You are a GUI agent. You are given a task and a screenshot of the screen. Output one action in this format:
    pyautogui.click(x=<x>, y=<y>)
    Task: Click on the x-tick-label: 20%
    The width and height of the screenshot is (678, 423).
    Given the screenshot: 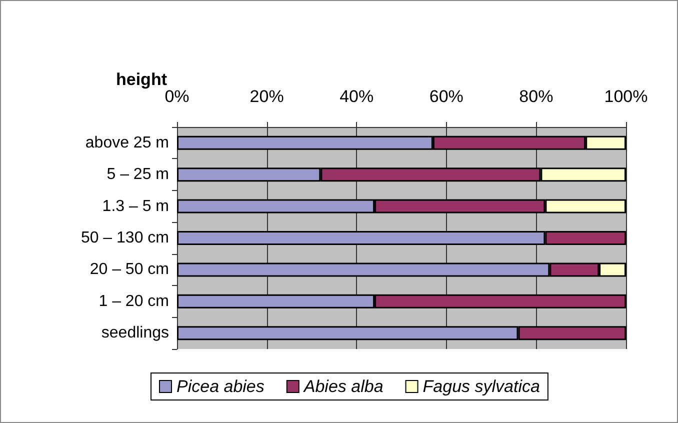 What is the action you would take?
    pyautogui.click(x=267, y=96)
    